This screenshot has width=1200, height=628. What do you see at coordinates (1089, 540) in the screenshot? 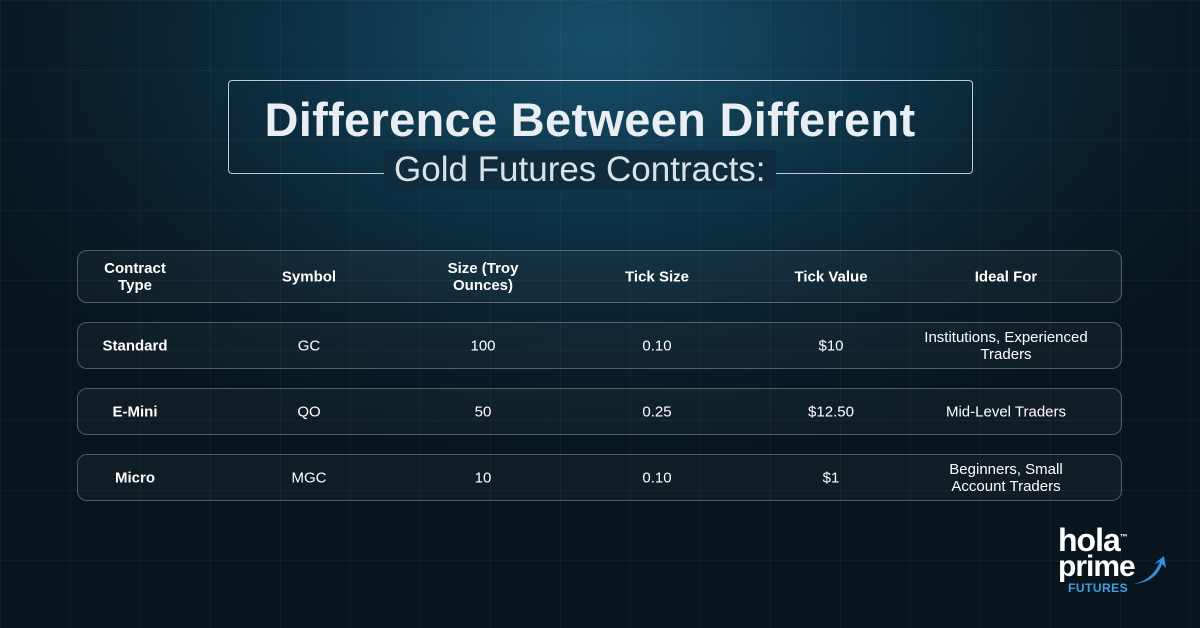
I see `logo-word: hola` at bounding box center [1089, 540].